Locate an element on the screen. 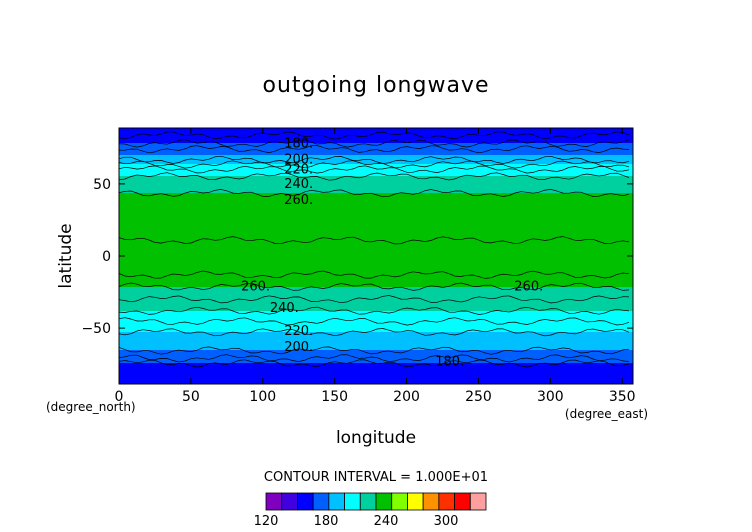  colorbar is located at coordinates (376, 501).